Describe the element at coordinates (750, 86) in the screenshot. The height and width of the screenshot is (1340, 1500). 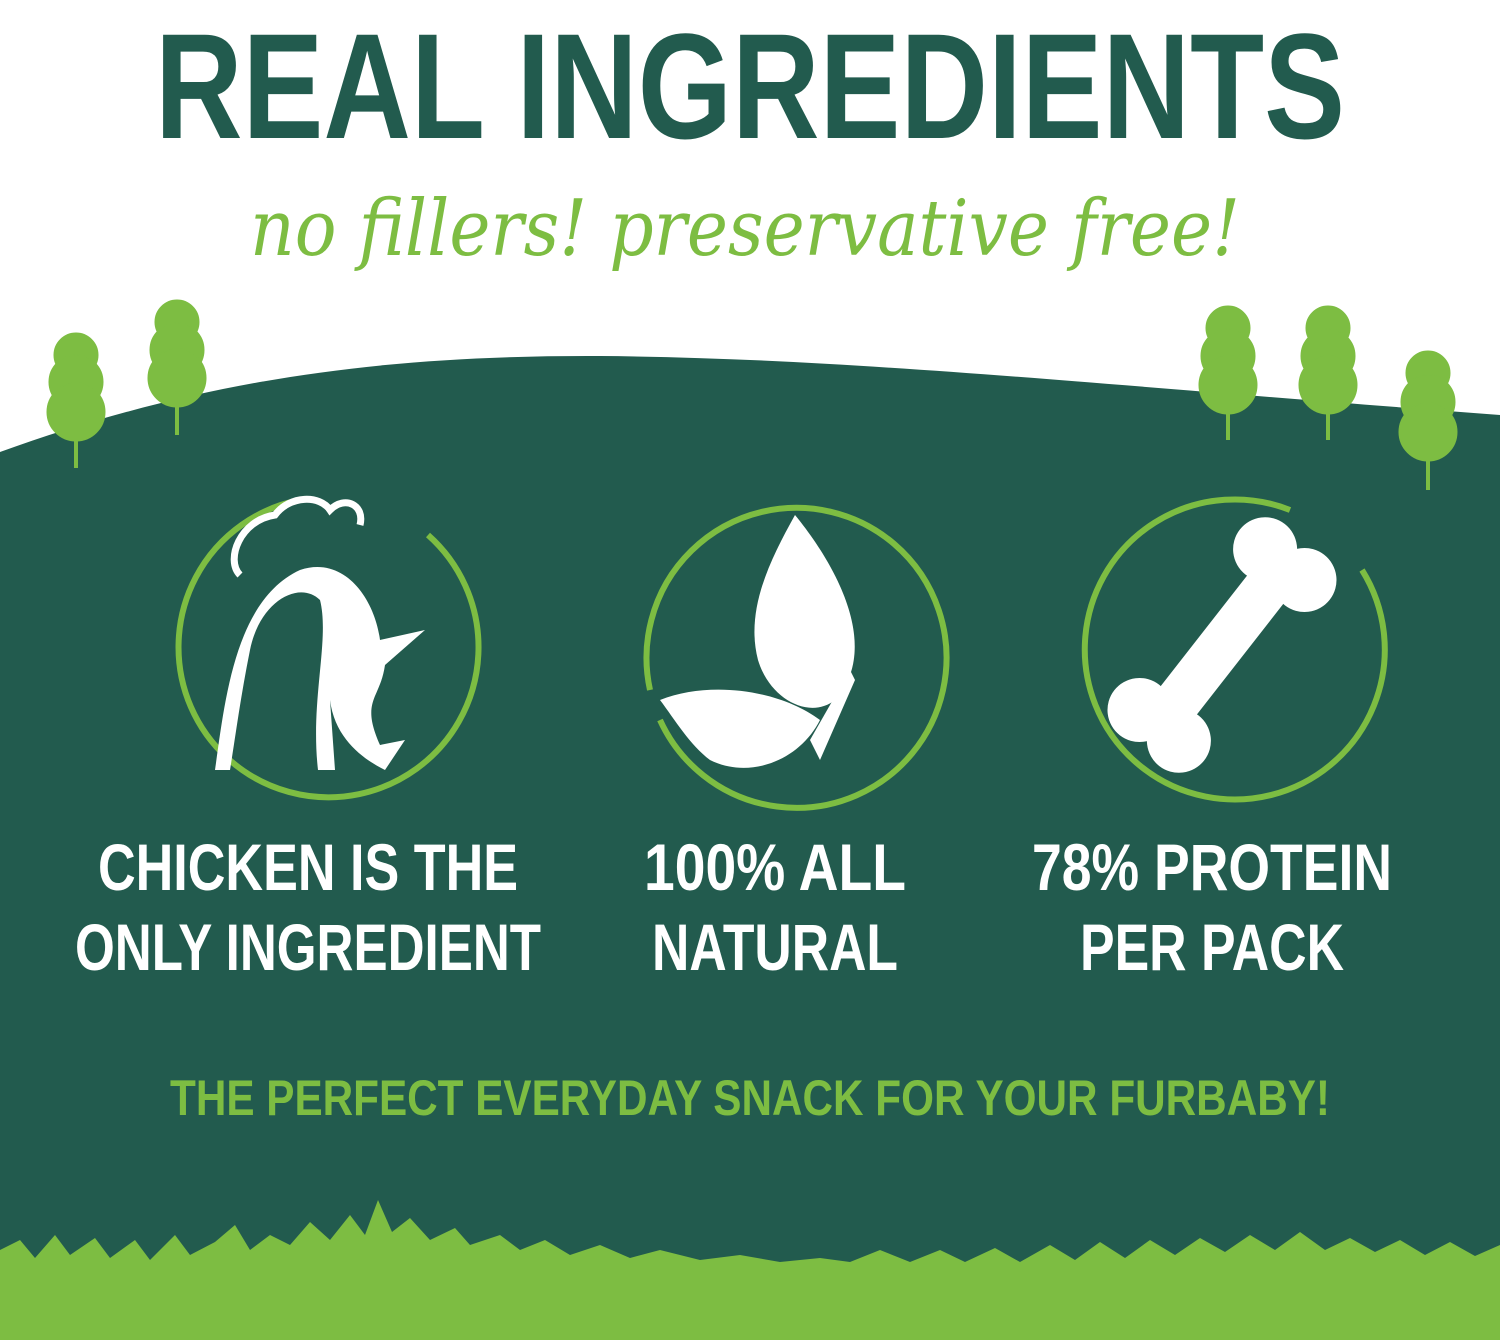
I see `page-title: REAL INGREDIENTS` at that location.